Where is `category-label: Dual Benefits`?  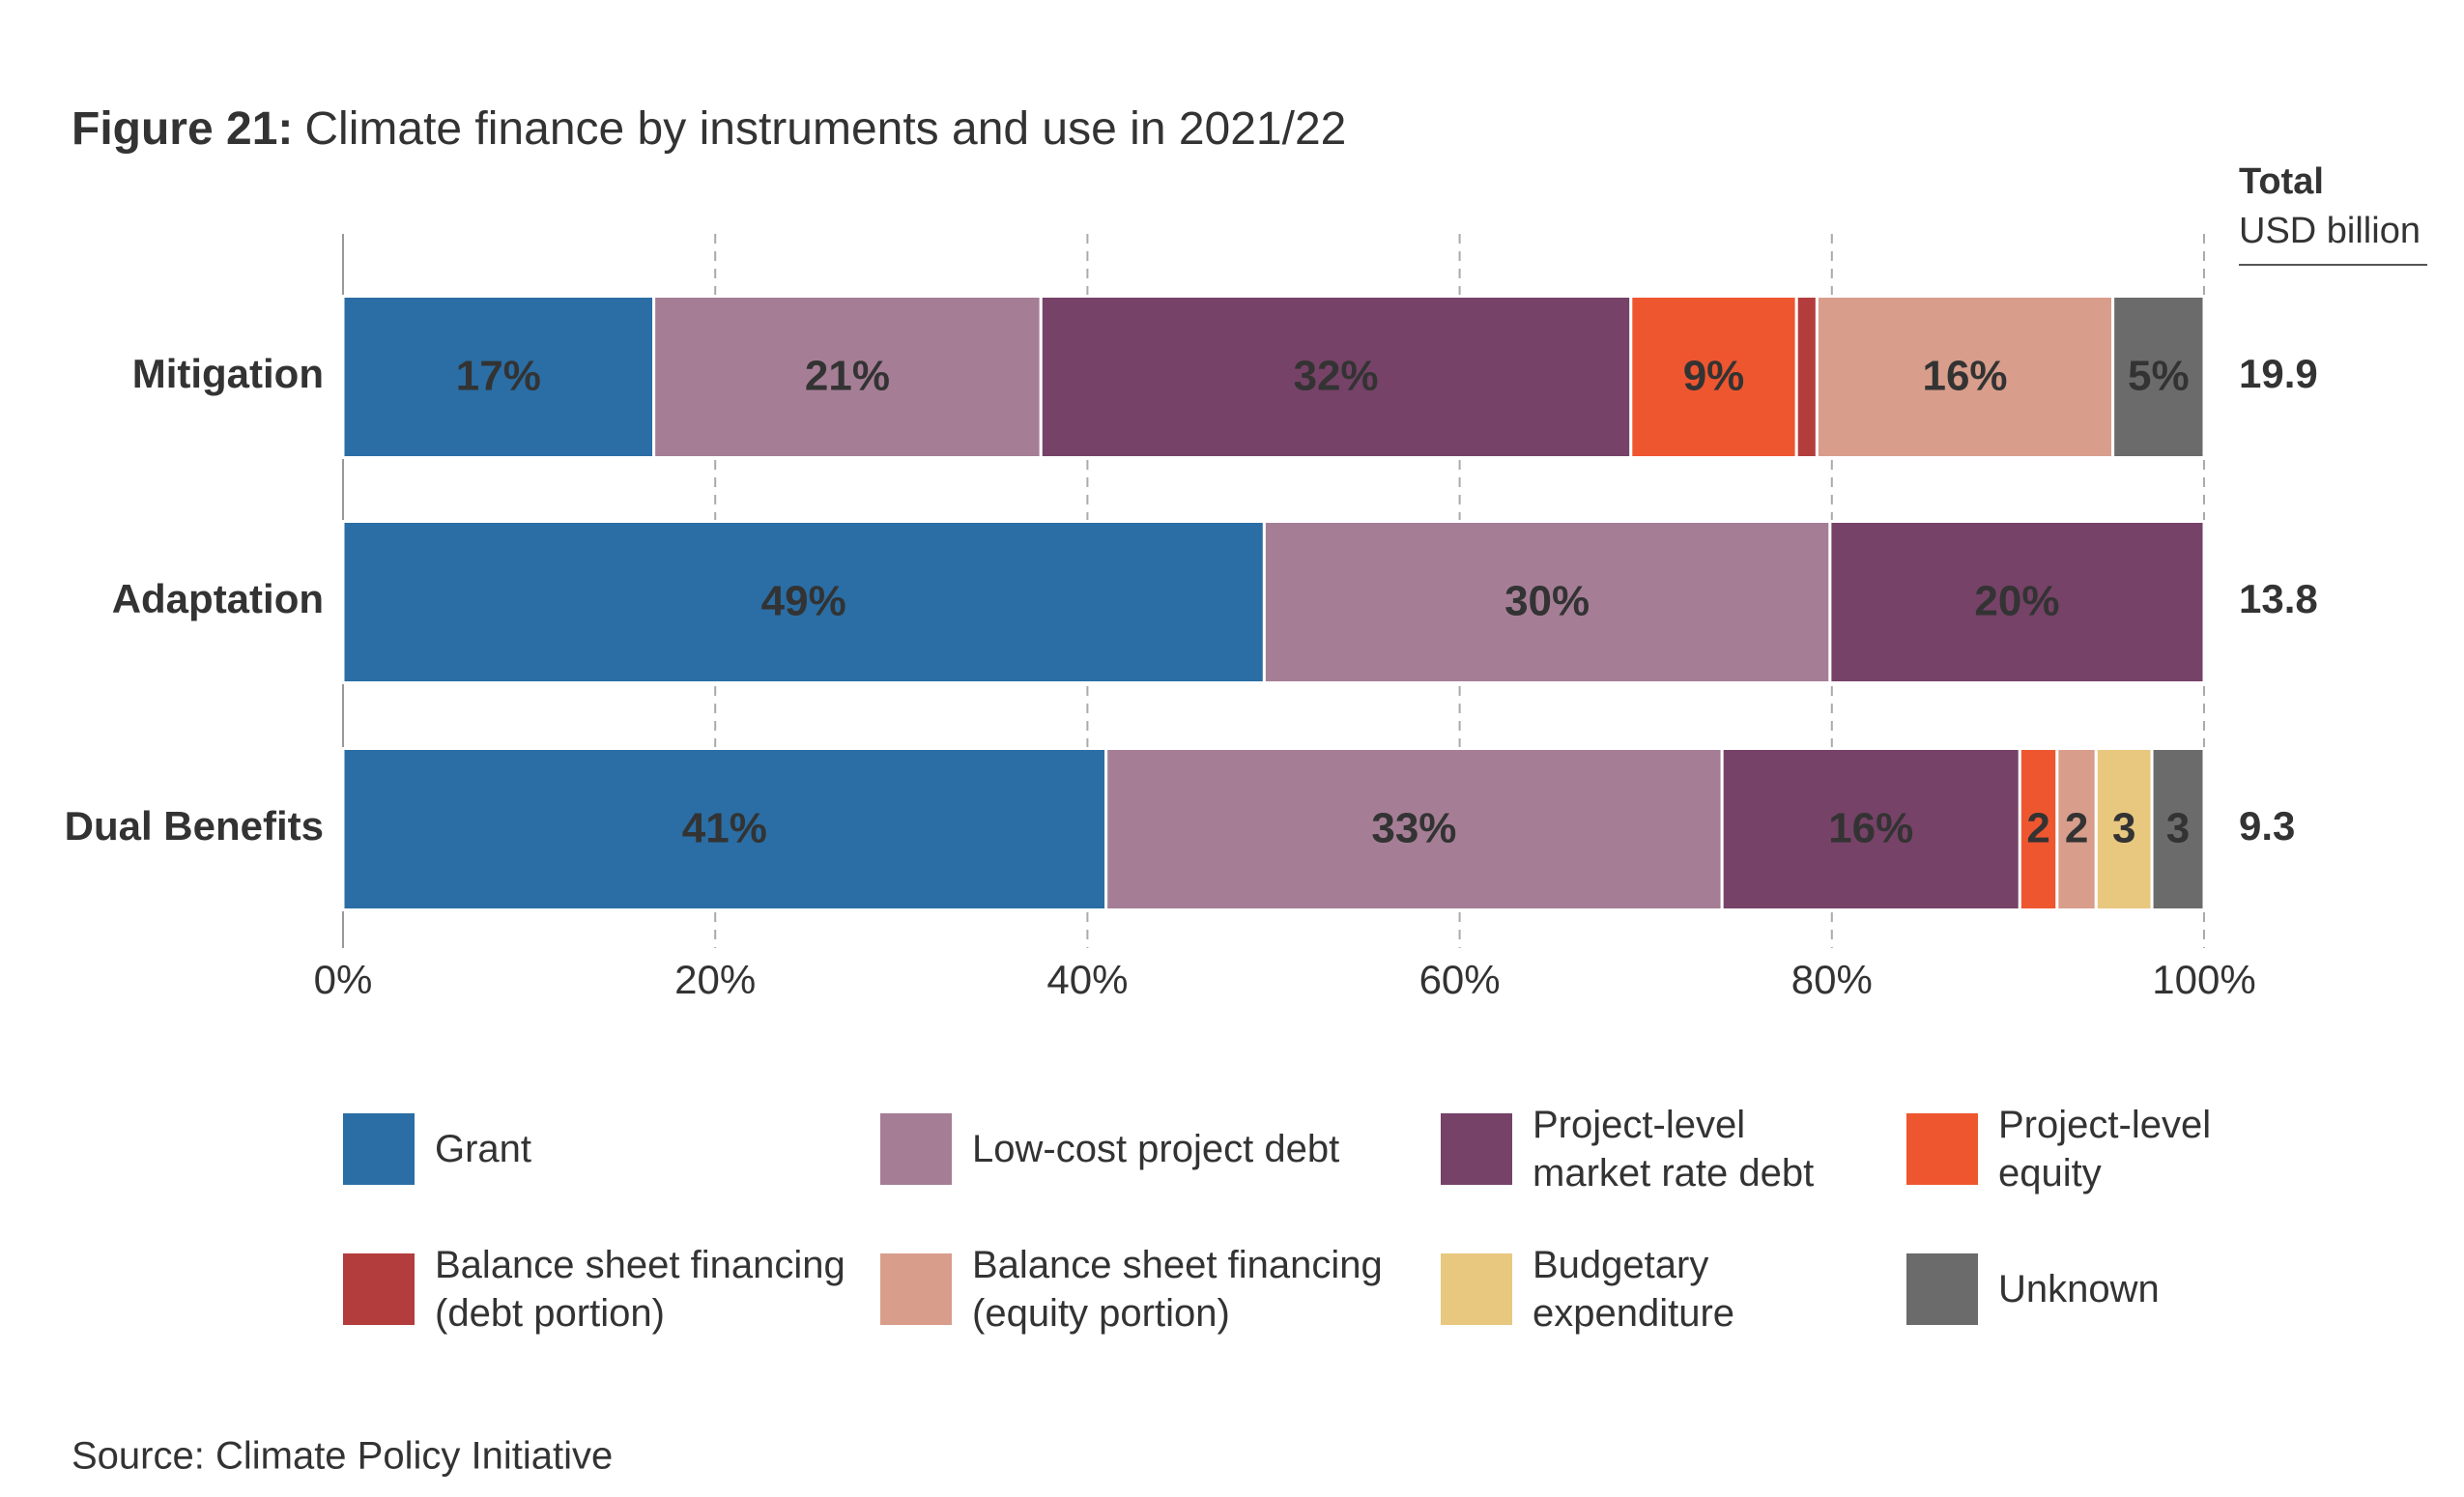 category-label: Dual Benefits is located at coordinates (194, 826).